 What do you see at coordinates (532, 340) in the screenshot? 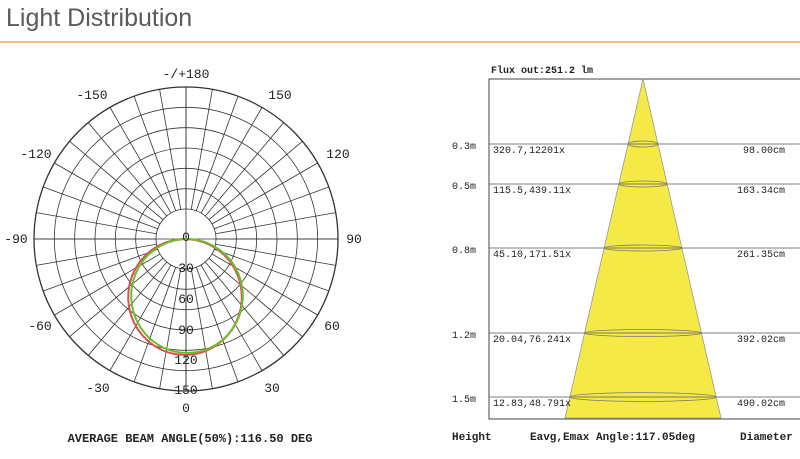
I see `cone-row-values: 20.04,76.241x` at bounding box center [532, 340].